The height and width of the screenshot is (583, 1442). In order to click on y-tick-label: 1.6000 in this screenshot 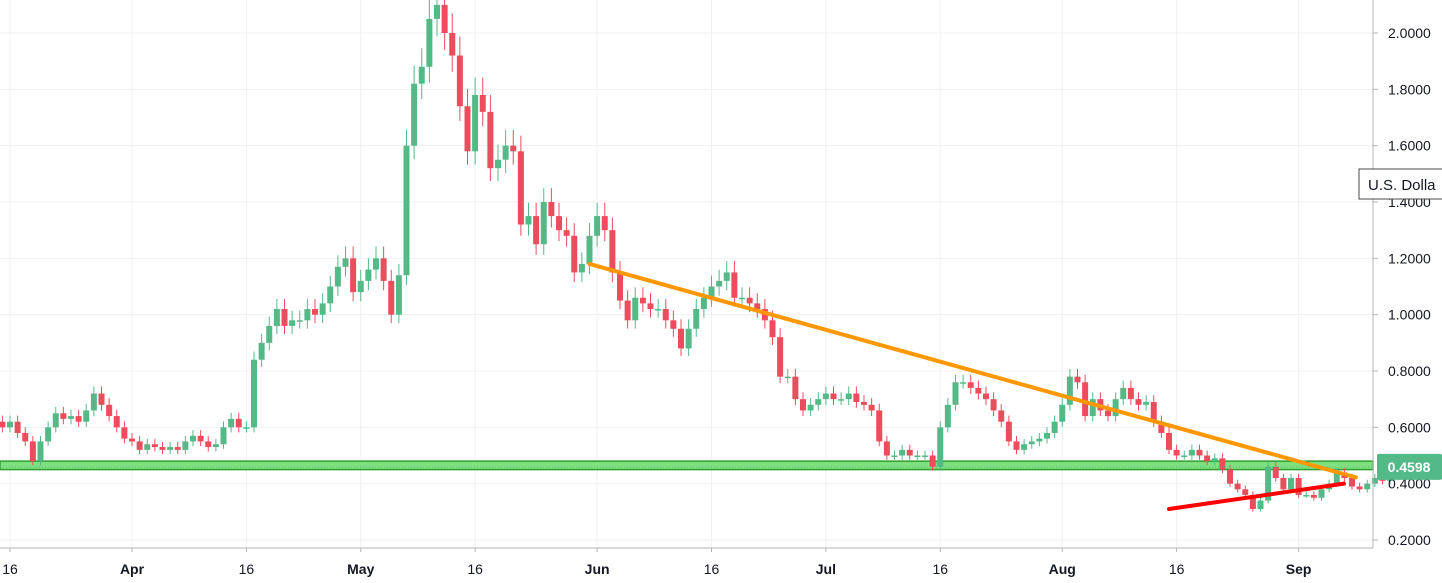, I will do `click(1409, 146)`.